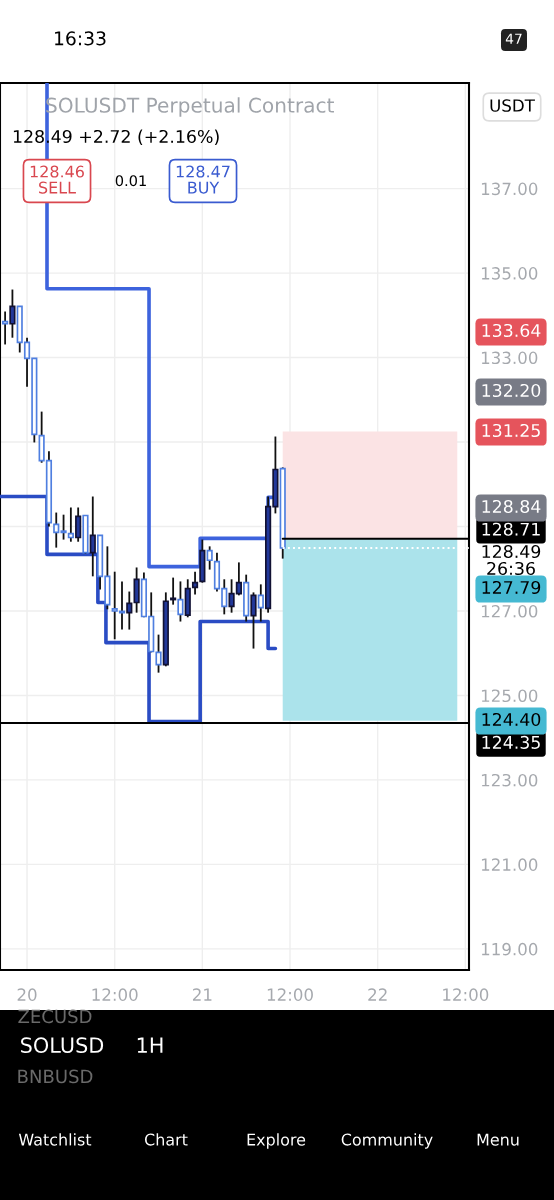 This screenshot has height=1200, width=554. What do you see at coordinates (509, 780) in the screenshot?
I see `y-tick-label: 123.00` at bounding box center [509, 780].